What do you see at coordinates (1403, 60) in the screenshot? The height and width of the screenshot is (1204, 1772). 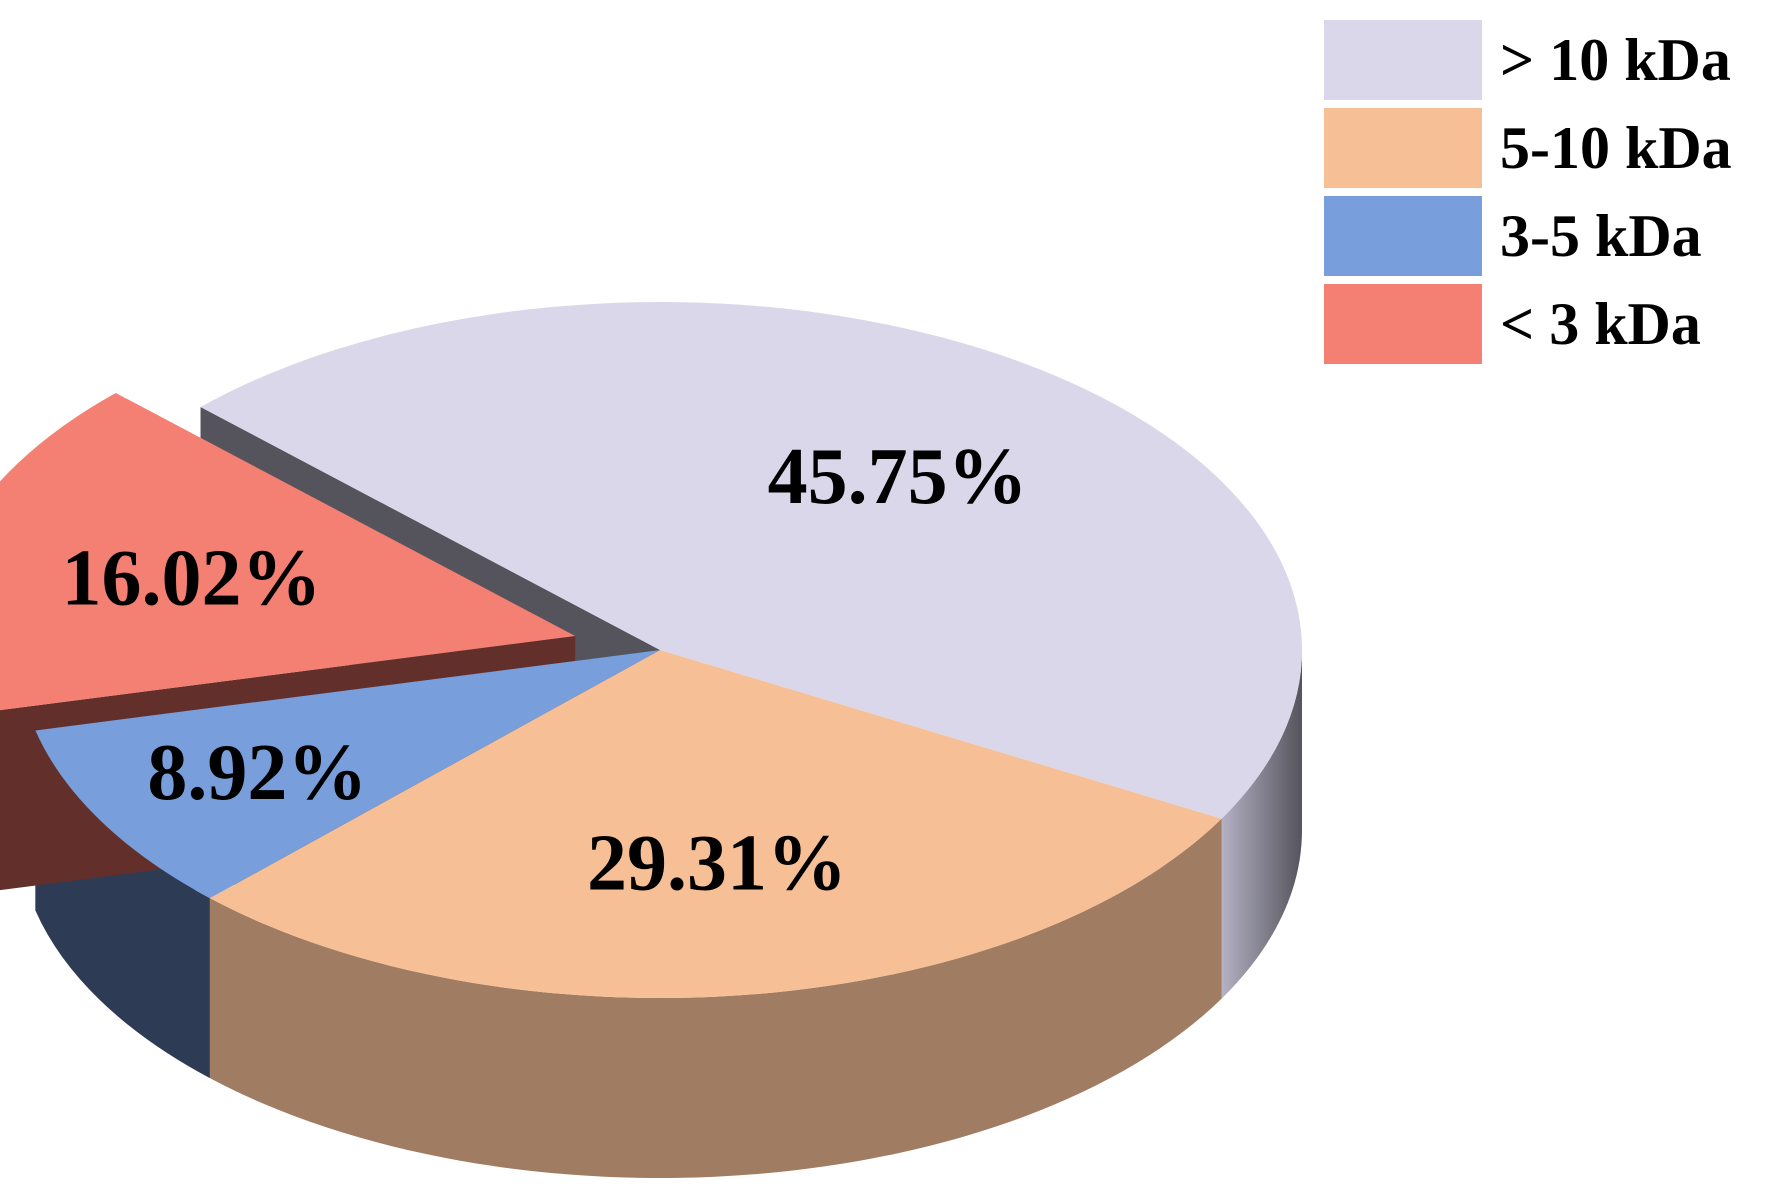 I see `legend-swatch-gt-10-kda` at bounding box center [1403, 60].